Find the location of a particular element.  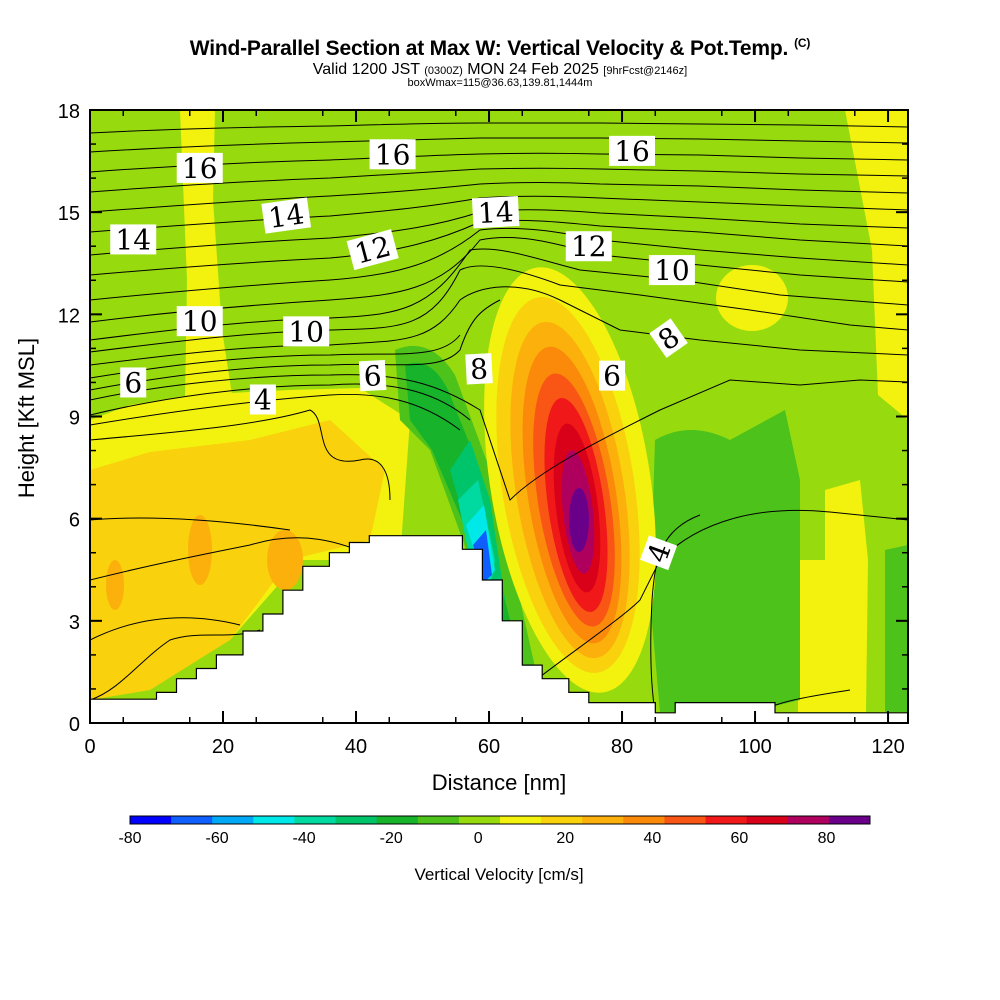

contour-label: 8 is located at coordinates (479, 369).